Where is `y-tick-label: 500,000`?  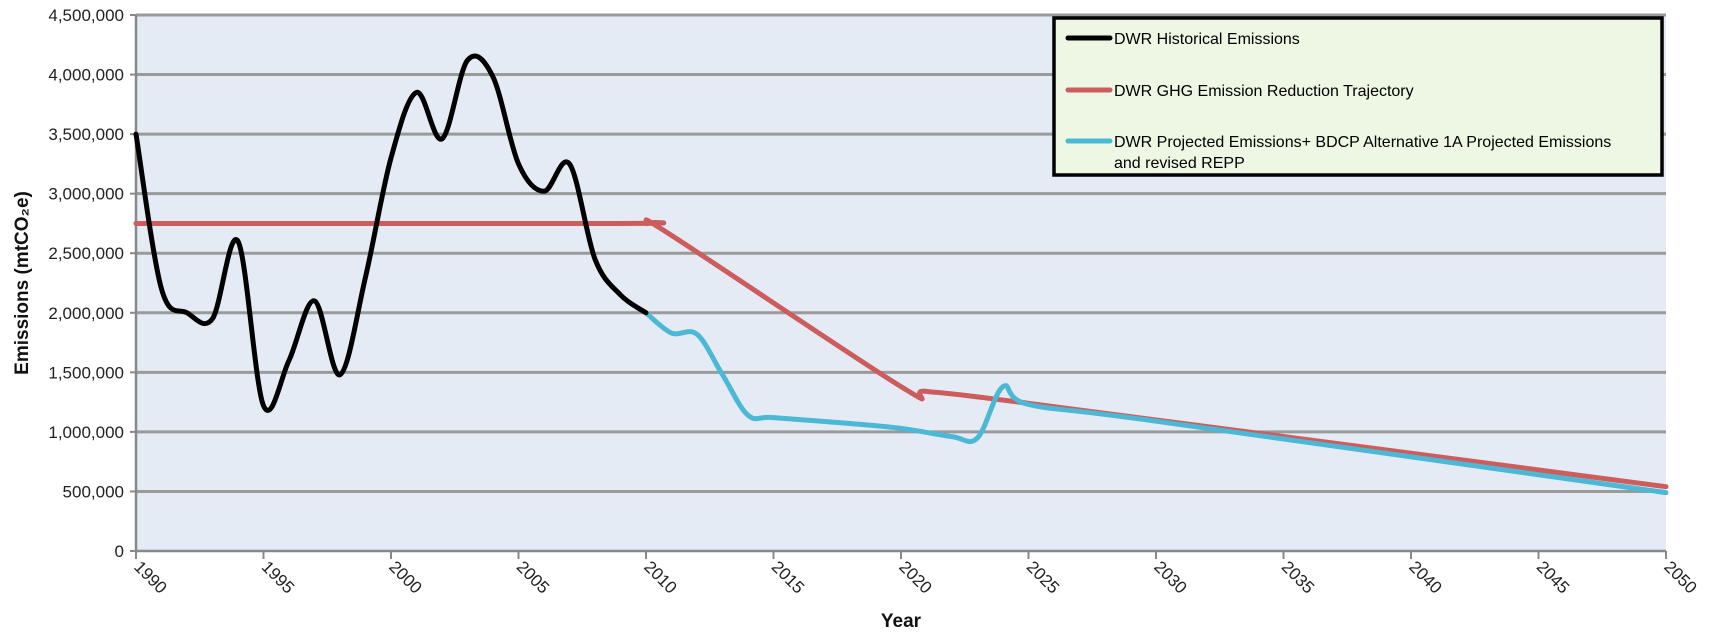 y-tick-label: 500,000 is located at coordinates (93, 491).